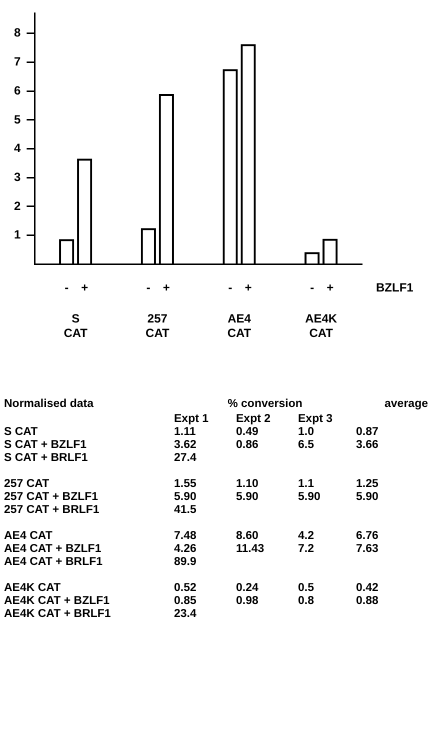 Image resolution: width=432 pixels, height=756 pixels. What do you see at coordinates (191, 432) in the screenshot?
I see `text: S CAT 1.11 0.49 1.0 0.87` at bounding box center [191, 432].